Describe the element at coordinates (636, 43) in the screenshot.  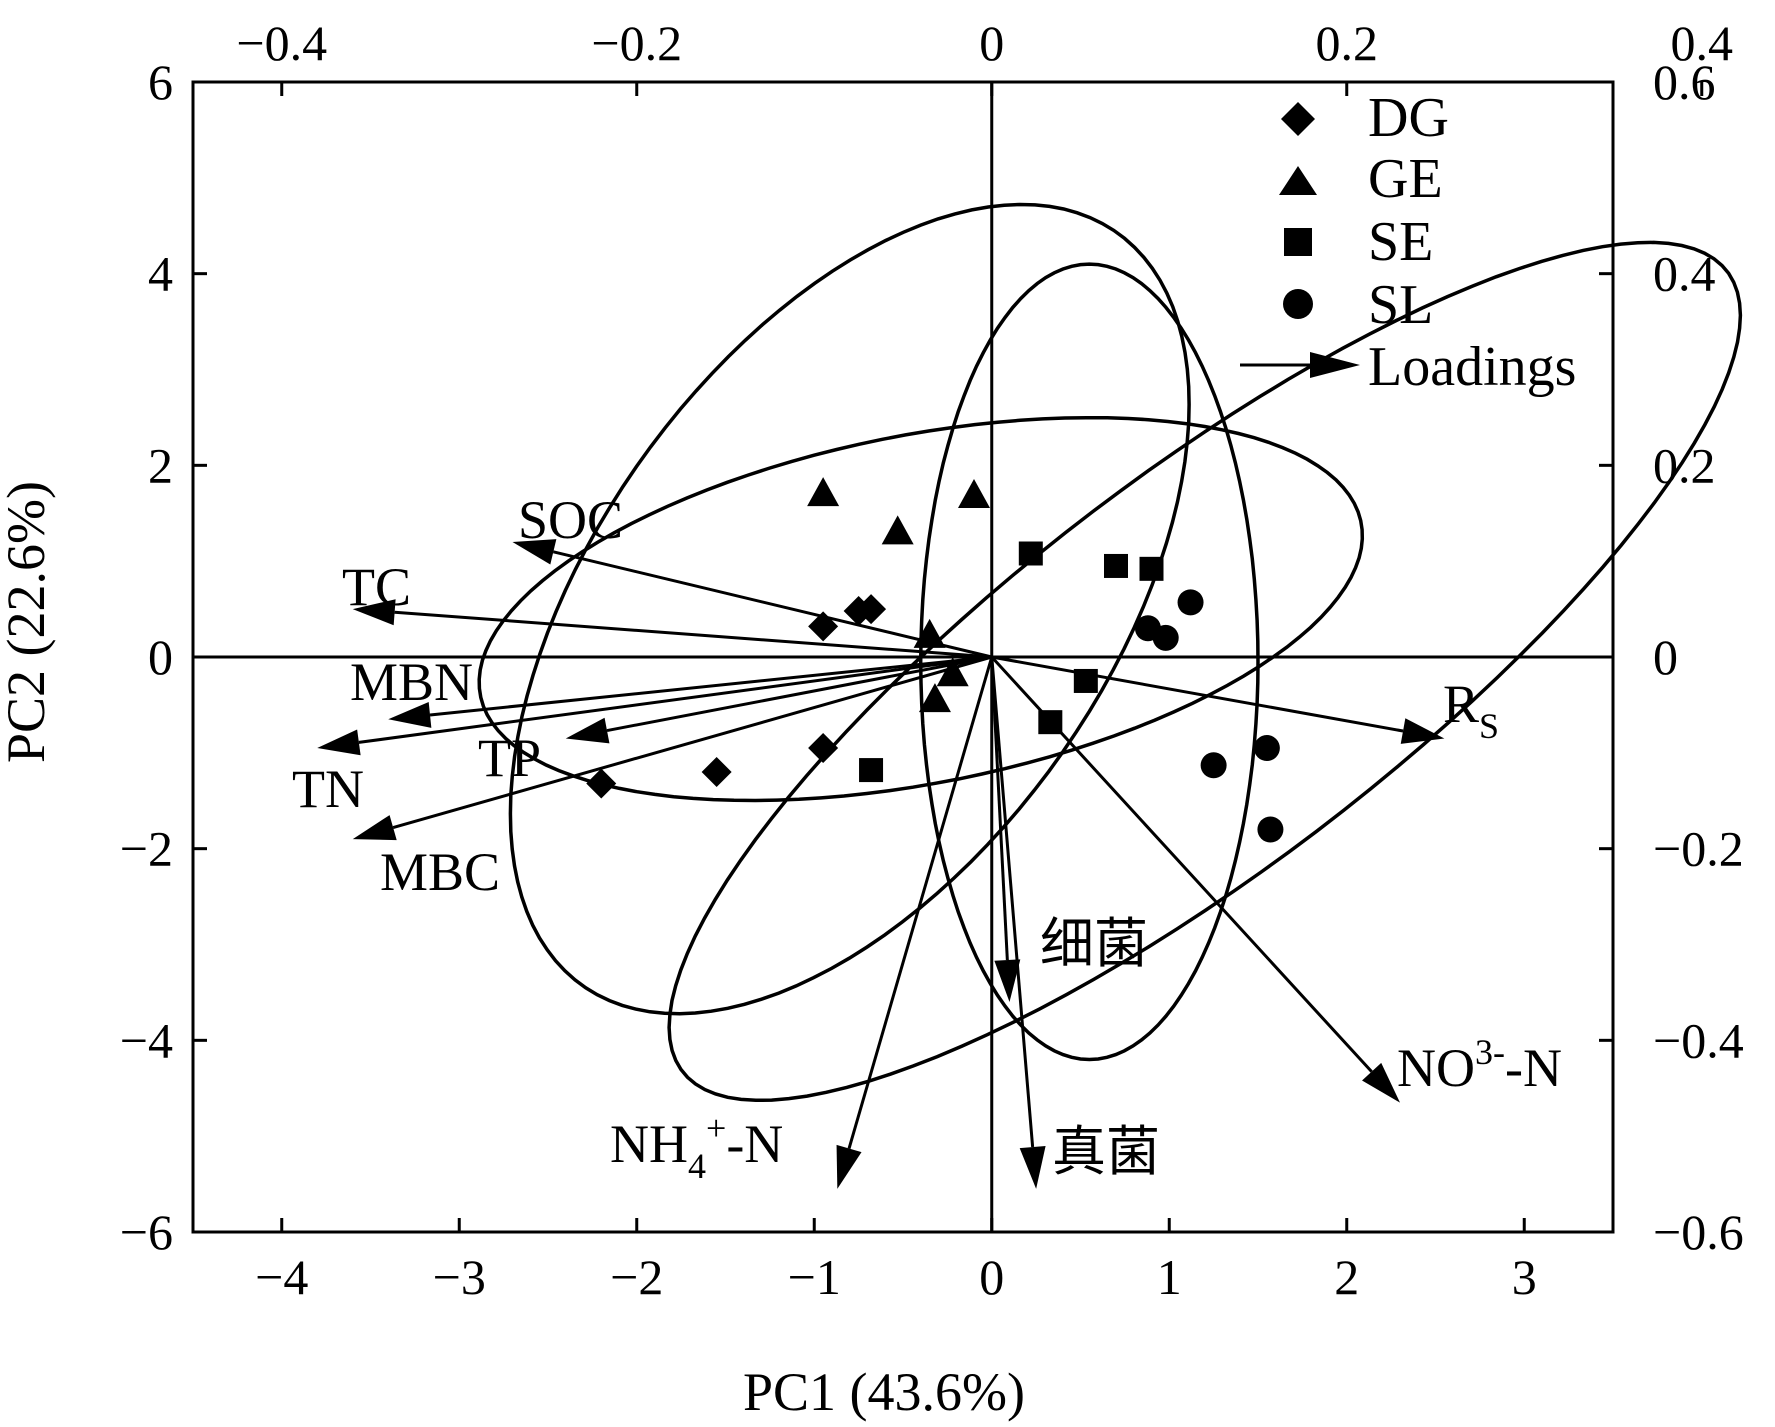
I see `top-tick-label: −0.2` at that location.